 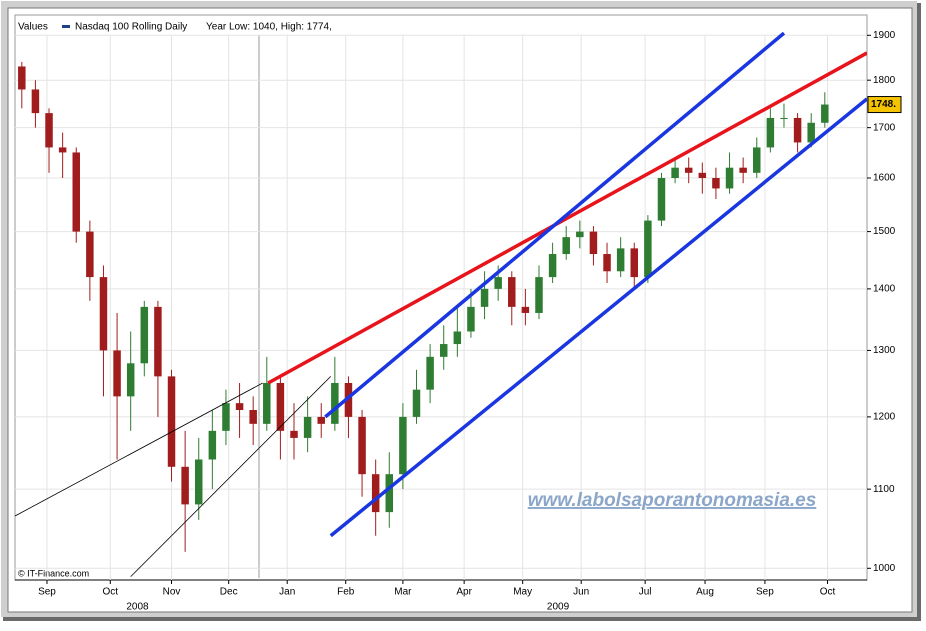 I want to click on last-price-box, so click(x=884, y=105).